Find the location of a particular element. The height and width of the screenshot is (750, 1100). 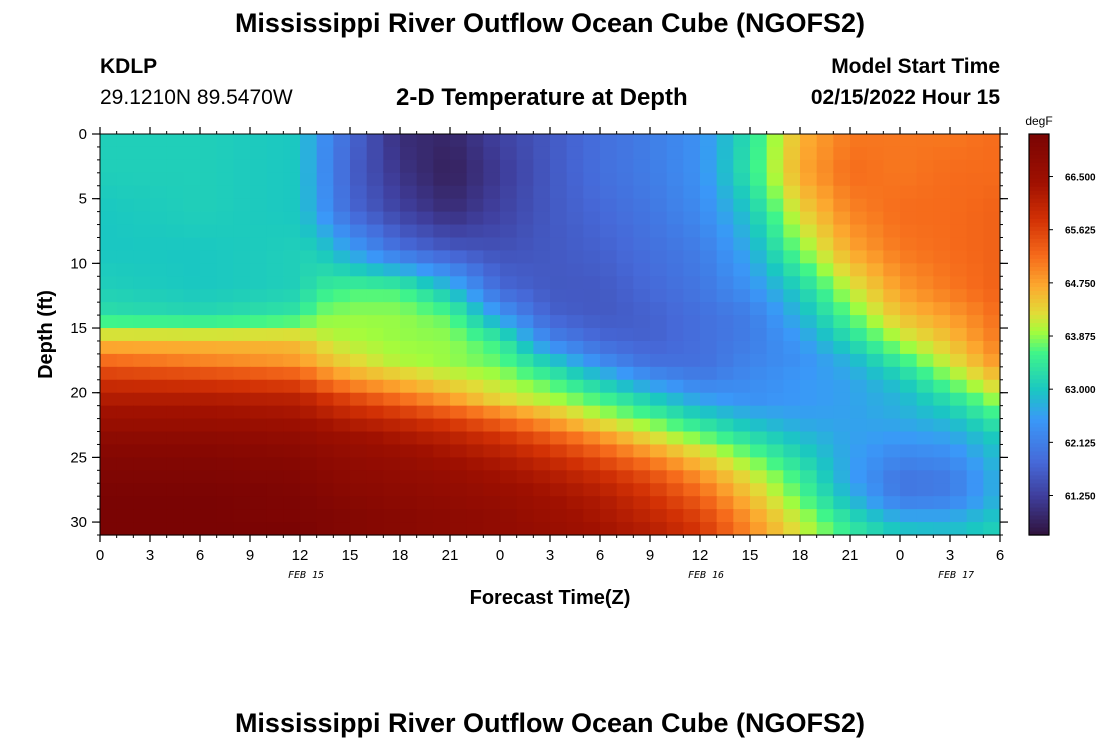

colorbar-tick-label: 61.250 is located at coordinates (1080, 497).